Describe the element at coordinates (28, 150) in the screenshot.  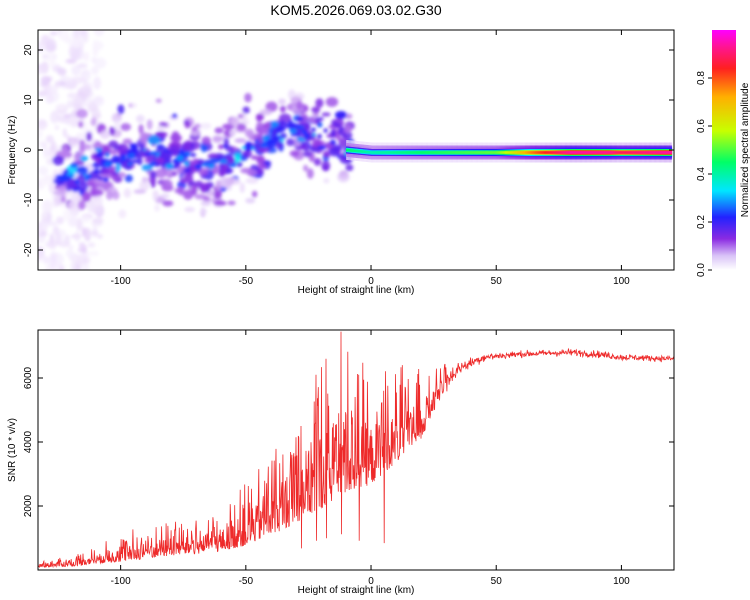
I see `y-tick-label: 0` at that location.